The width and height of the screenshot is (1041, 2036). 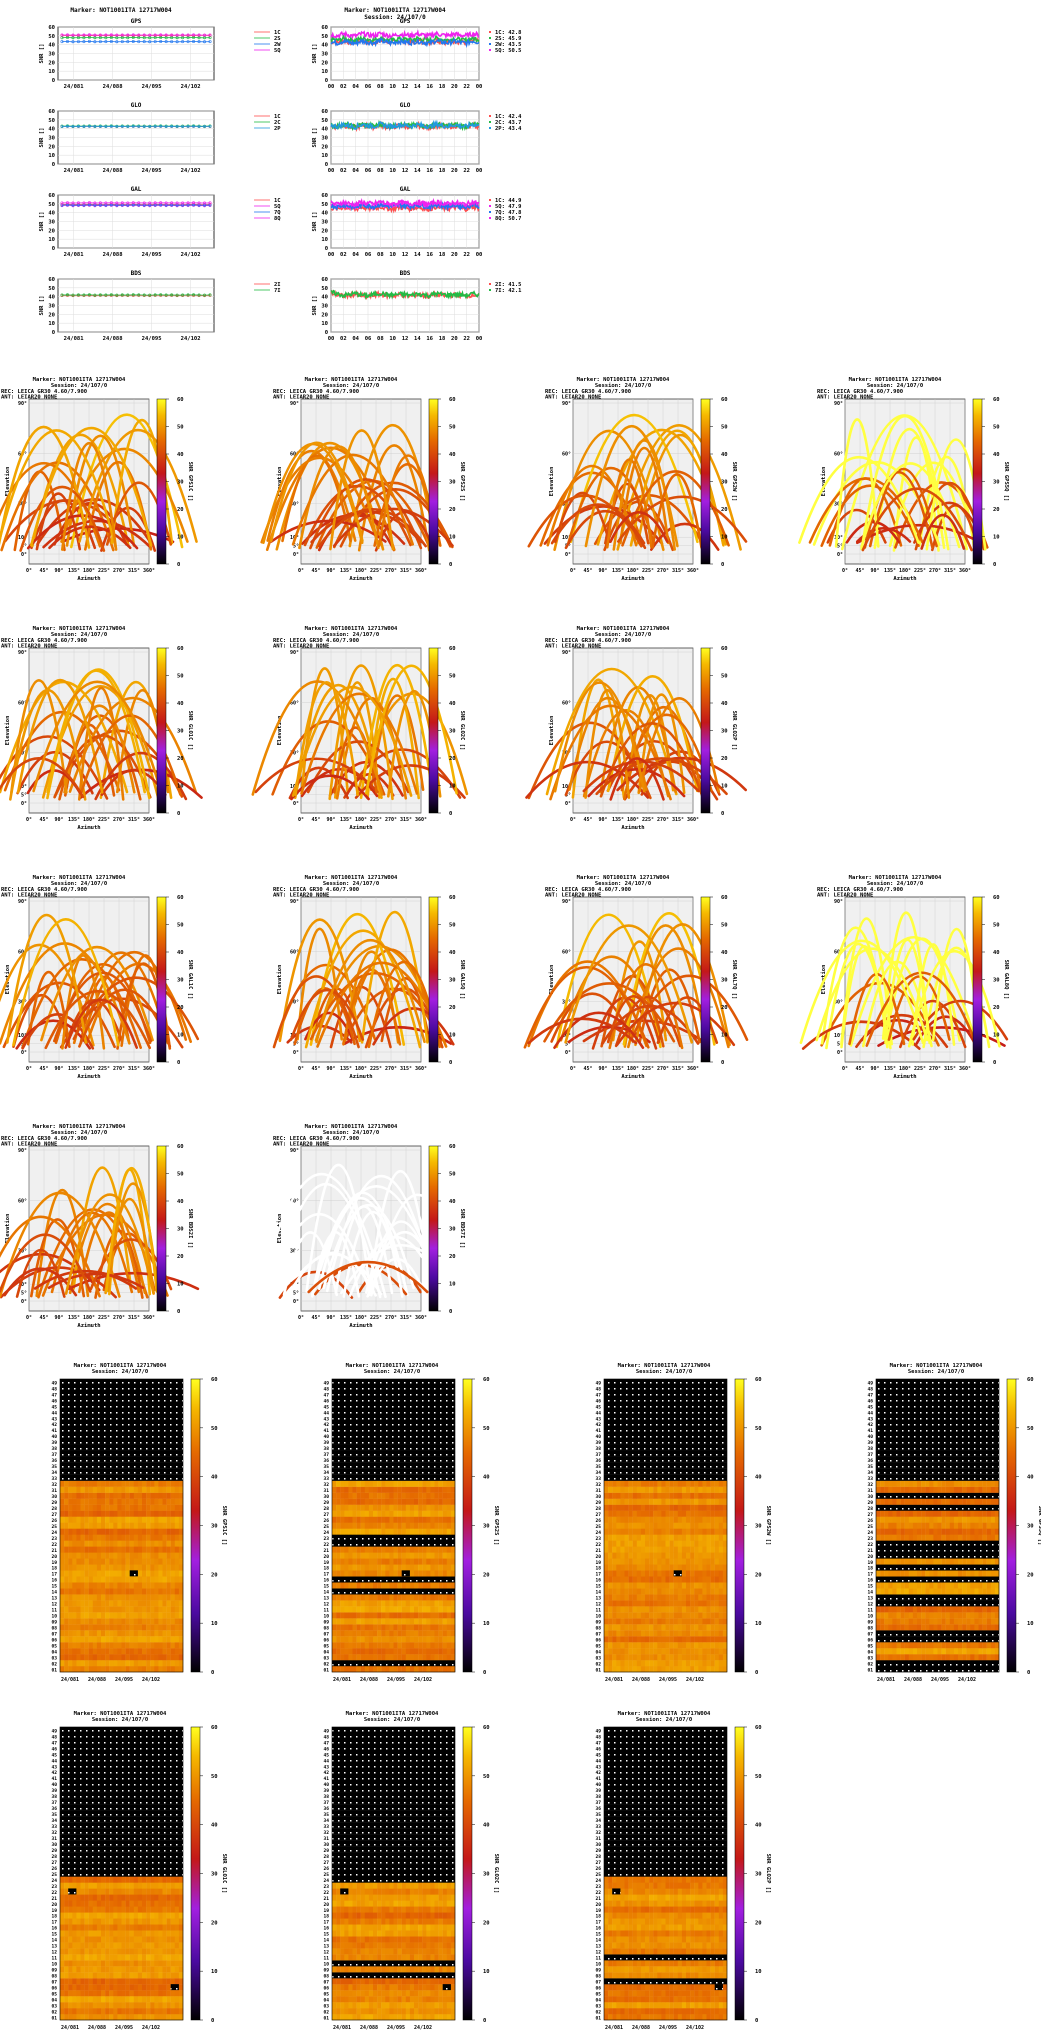 What do you see at coordinates (870, 1611) in the screenshot?
I see `prn-label: 11` at bounding box center [870, 1611].